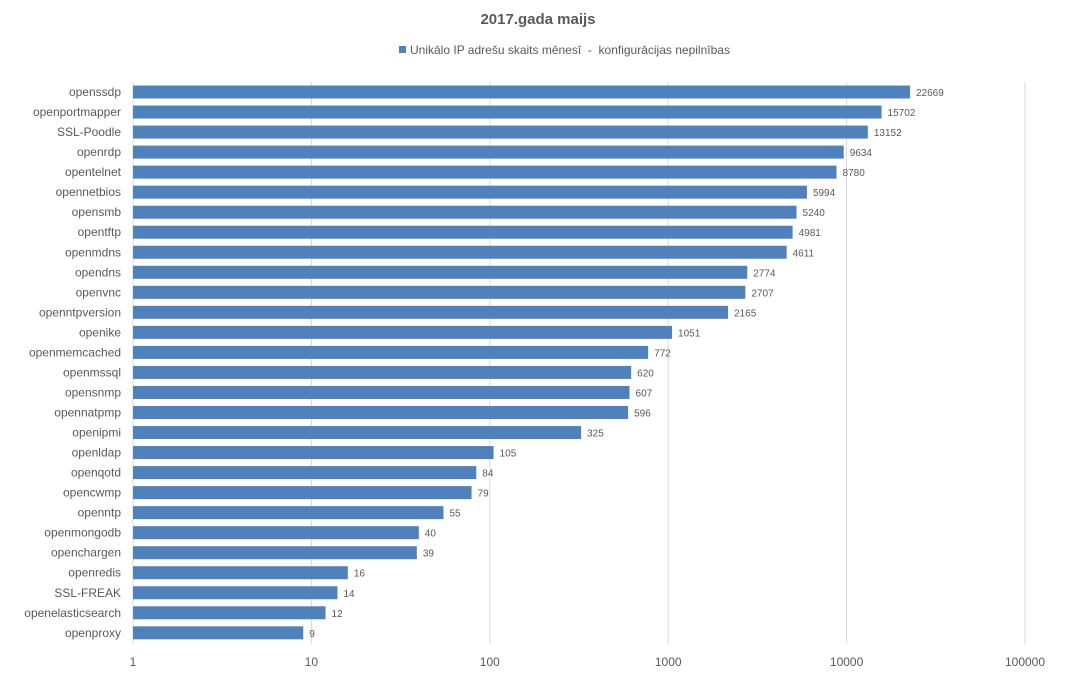 The width and height of the screenshot is (1075, 686). Describe the element at coordinates (888, 133) in the screenshot. I see `data-label: 13152` at that location.